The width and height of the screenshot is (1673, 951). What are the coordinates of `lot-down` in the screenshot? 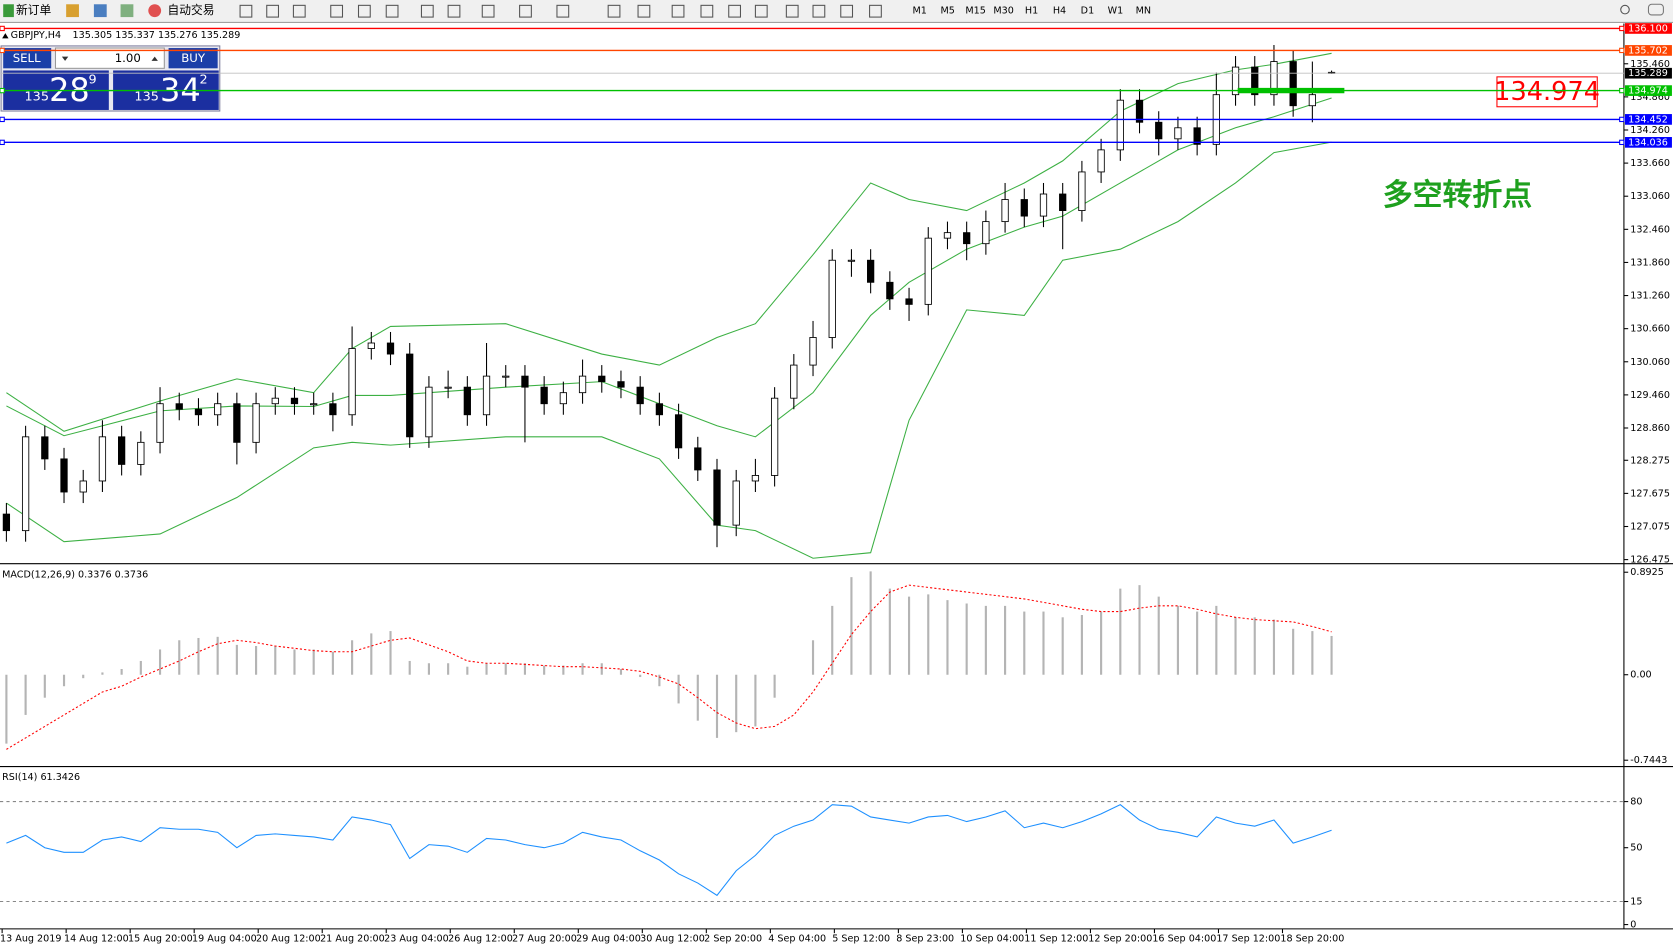 It's located at (65, 58).